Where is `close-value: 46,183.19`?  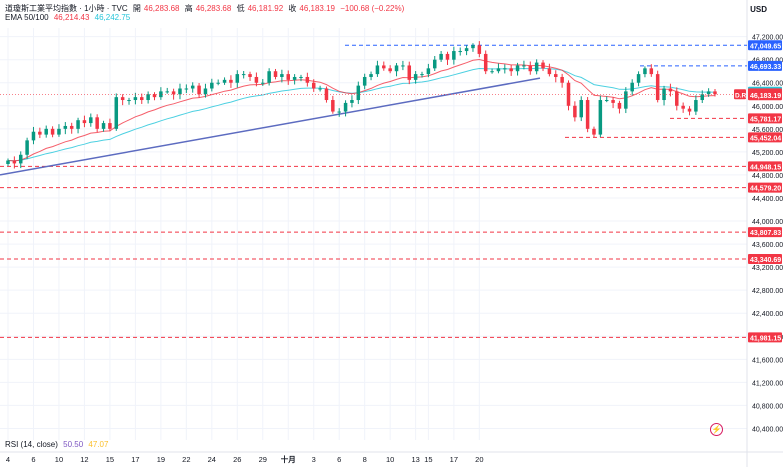 close-value: 46,183.19 is located at coordinates (317, 8).